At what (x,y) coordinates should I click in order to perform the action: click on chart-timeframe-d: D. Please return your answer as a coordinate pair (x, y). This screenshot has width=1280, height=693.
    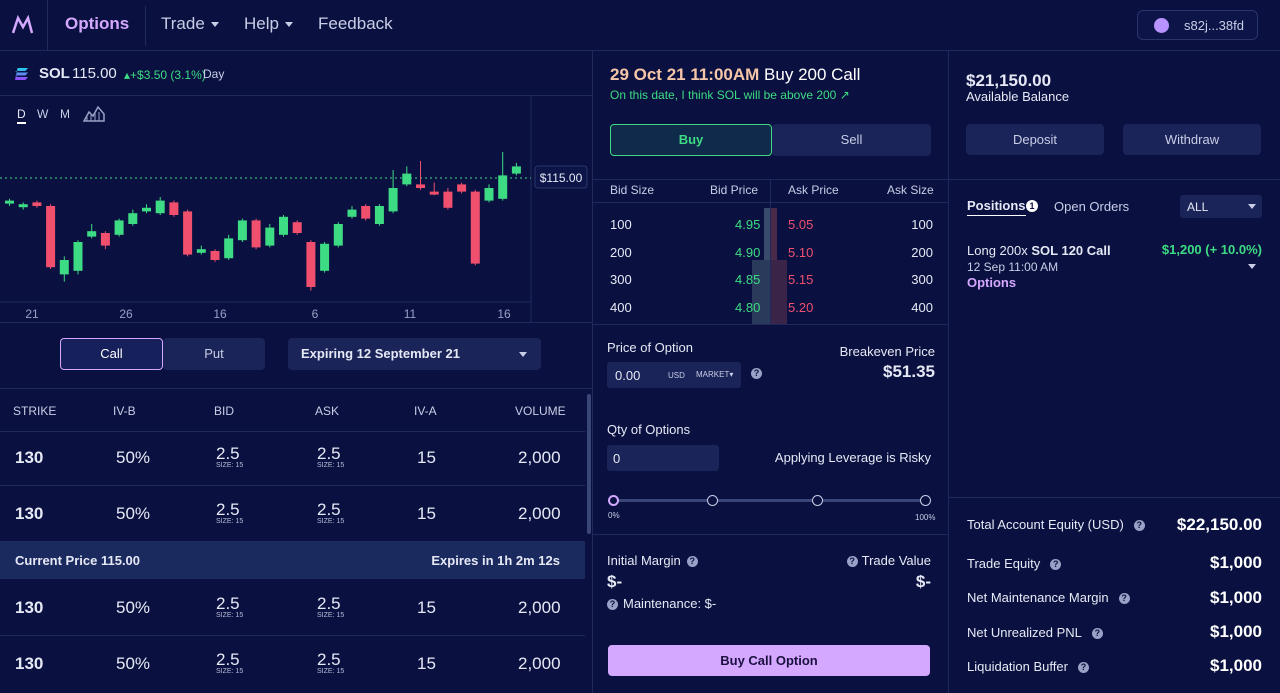
    Looking at the image, I should click on (21, 115).